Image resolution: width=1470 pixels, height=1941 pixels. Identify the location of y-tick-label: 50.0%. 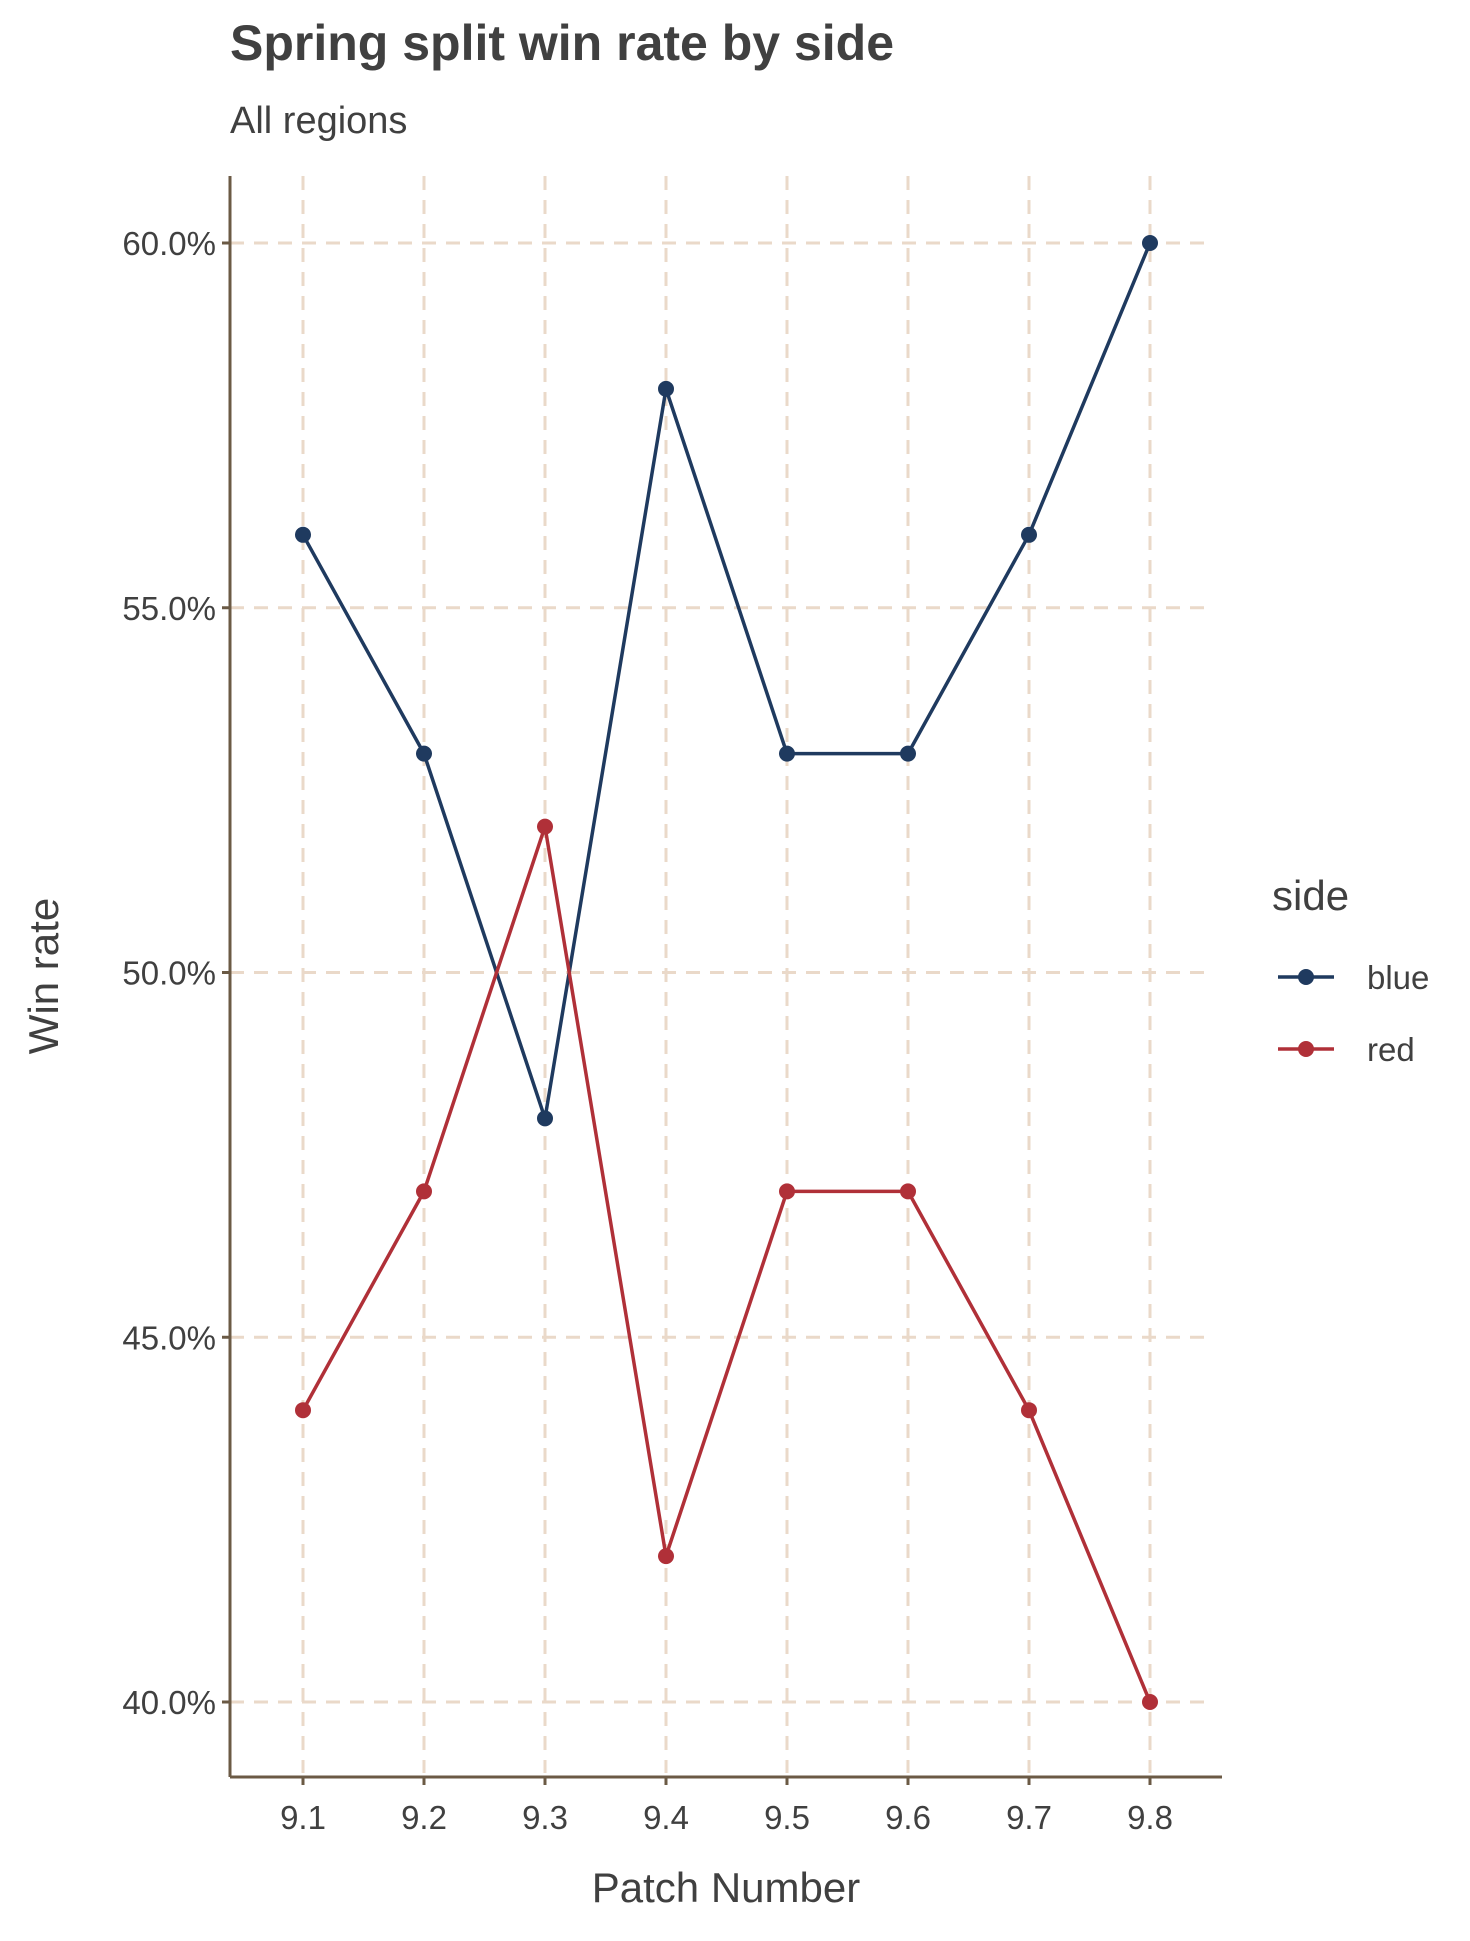
(169, 973).